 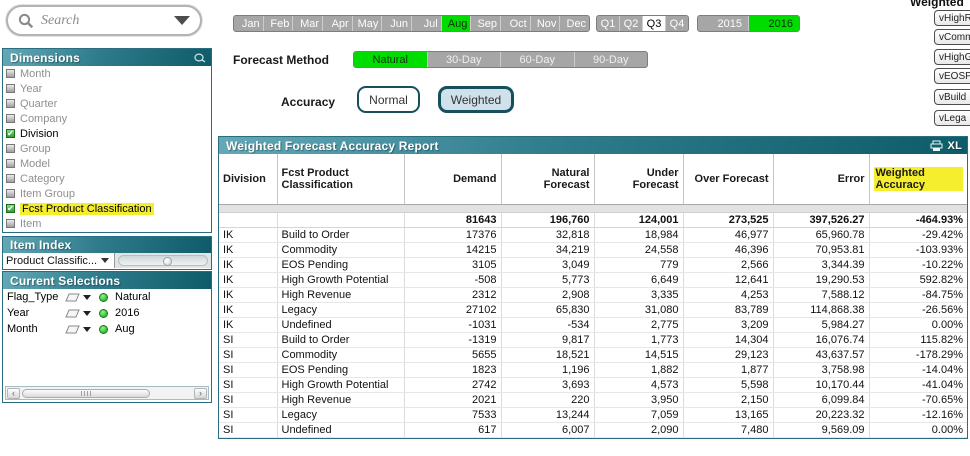 What do you see at coordinates (728, 280) in the screenshot?
I see `cell-value: 12,641` at bounding box center [728, 280].